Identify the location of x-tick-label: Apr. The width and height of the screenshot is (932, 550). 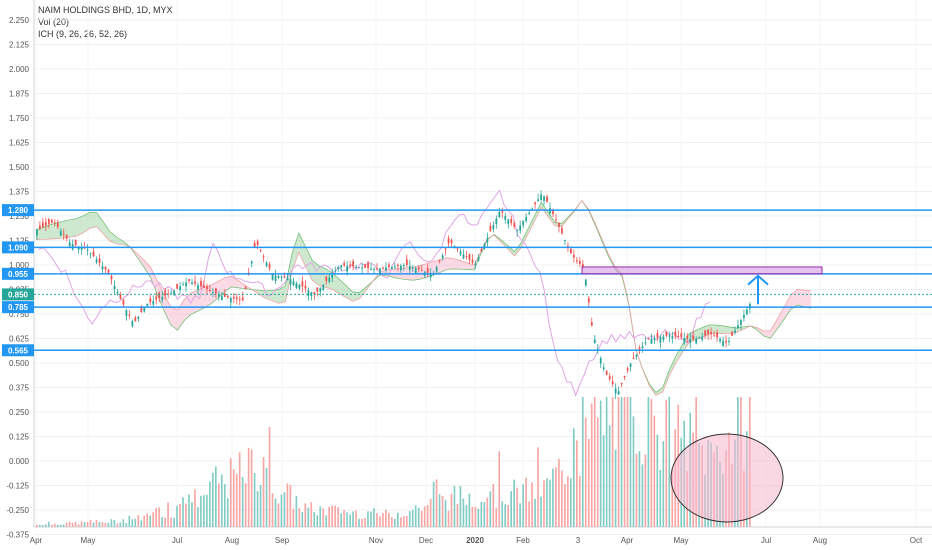
(36, 540).